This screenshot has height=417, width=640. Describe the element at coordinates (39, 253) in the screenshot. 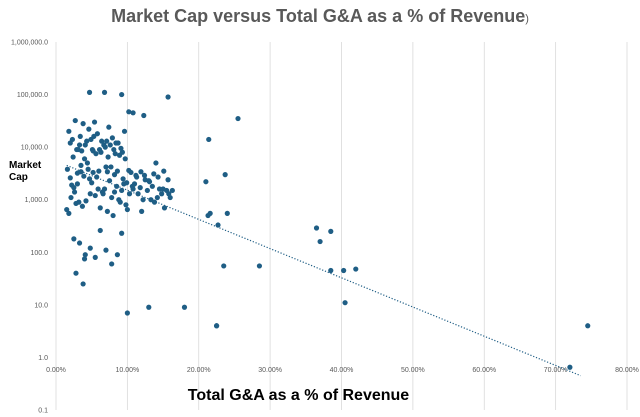

I see `y-tick-label: 100.0` at that location.